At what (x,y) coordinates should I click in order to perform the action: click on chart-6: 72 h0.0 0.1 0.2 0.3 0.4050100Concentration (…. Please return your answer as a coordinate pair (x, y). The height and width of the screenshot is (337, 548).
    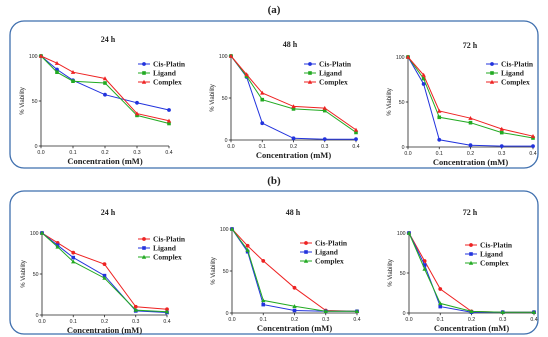
    Looking at the image, I should click on (463, 270).